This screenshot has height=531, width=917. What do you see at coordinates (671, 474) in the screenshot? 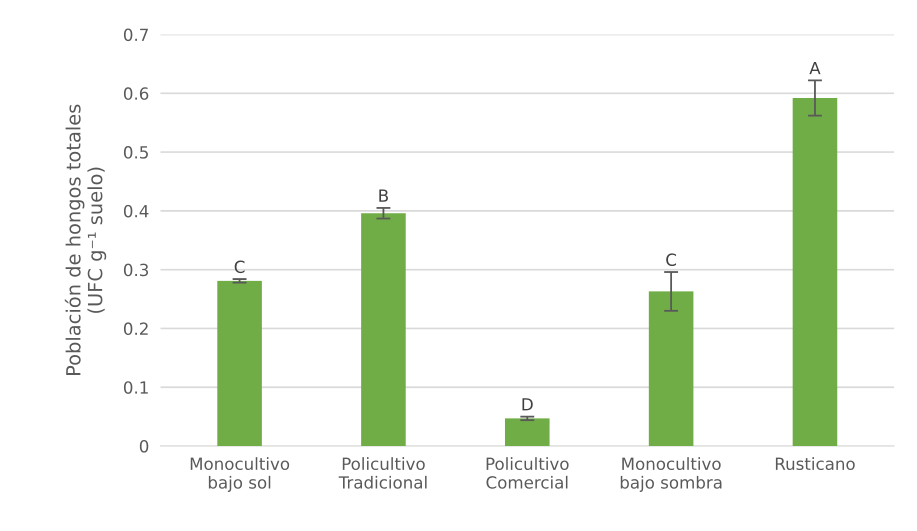
I see `x-tick-label: Monocultivo bajo sombra` at bounding box center [671, 474].